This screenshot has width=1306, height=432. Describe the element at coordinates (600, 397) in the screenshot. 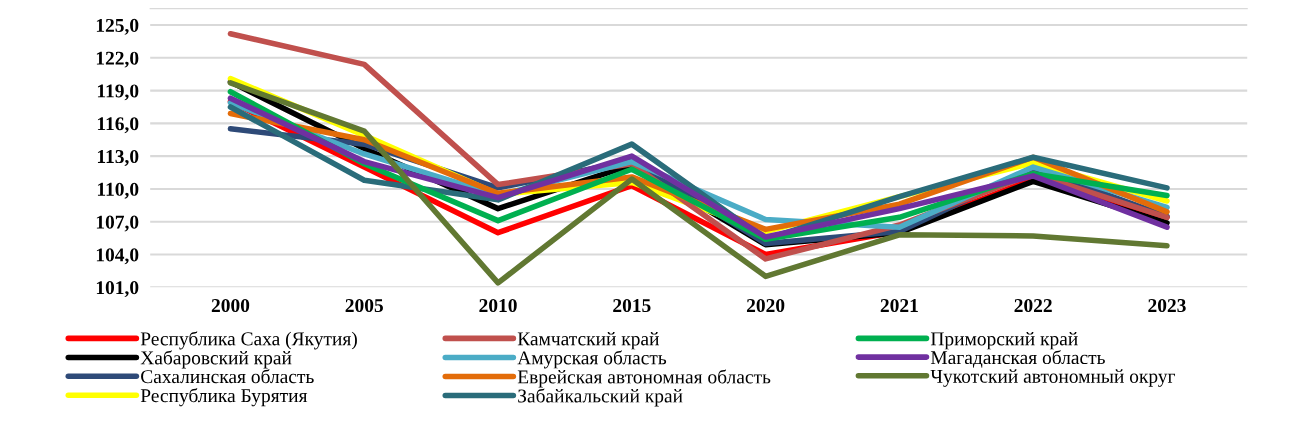

I see `legend-label: Забайкальский край` at that location.